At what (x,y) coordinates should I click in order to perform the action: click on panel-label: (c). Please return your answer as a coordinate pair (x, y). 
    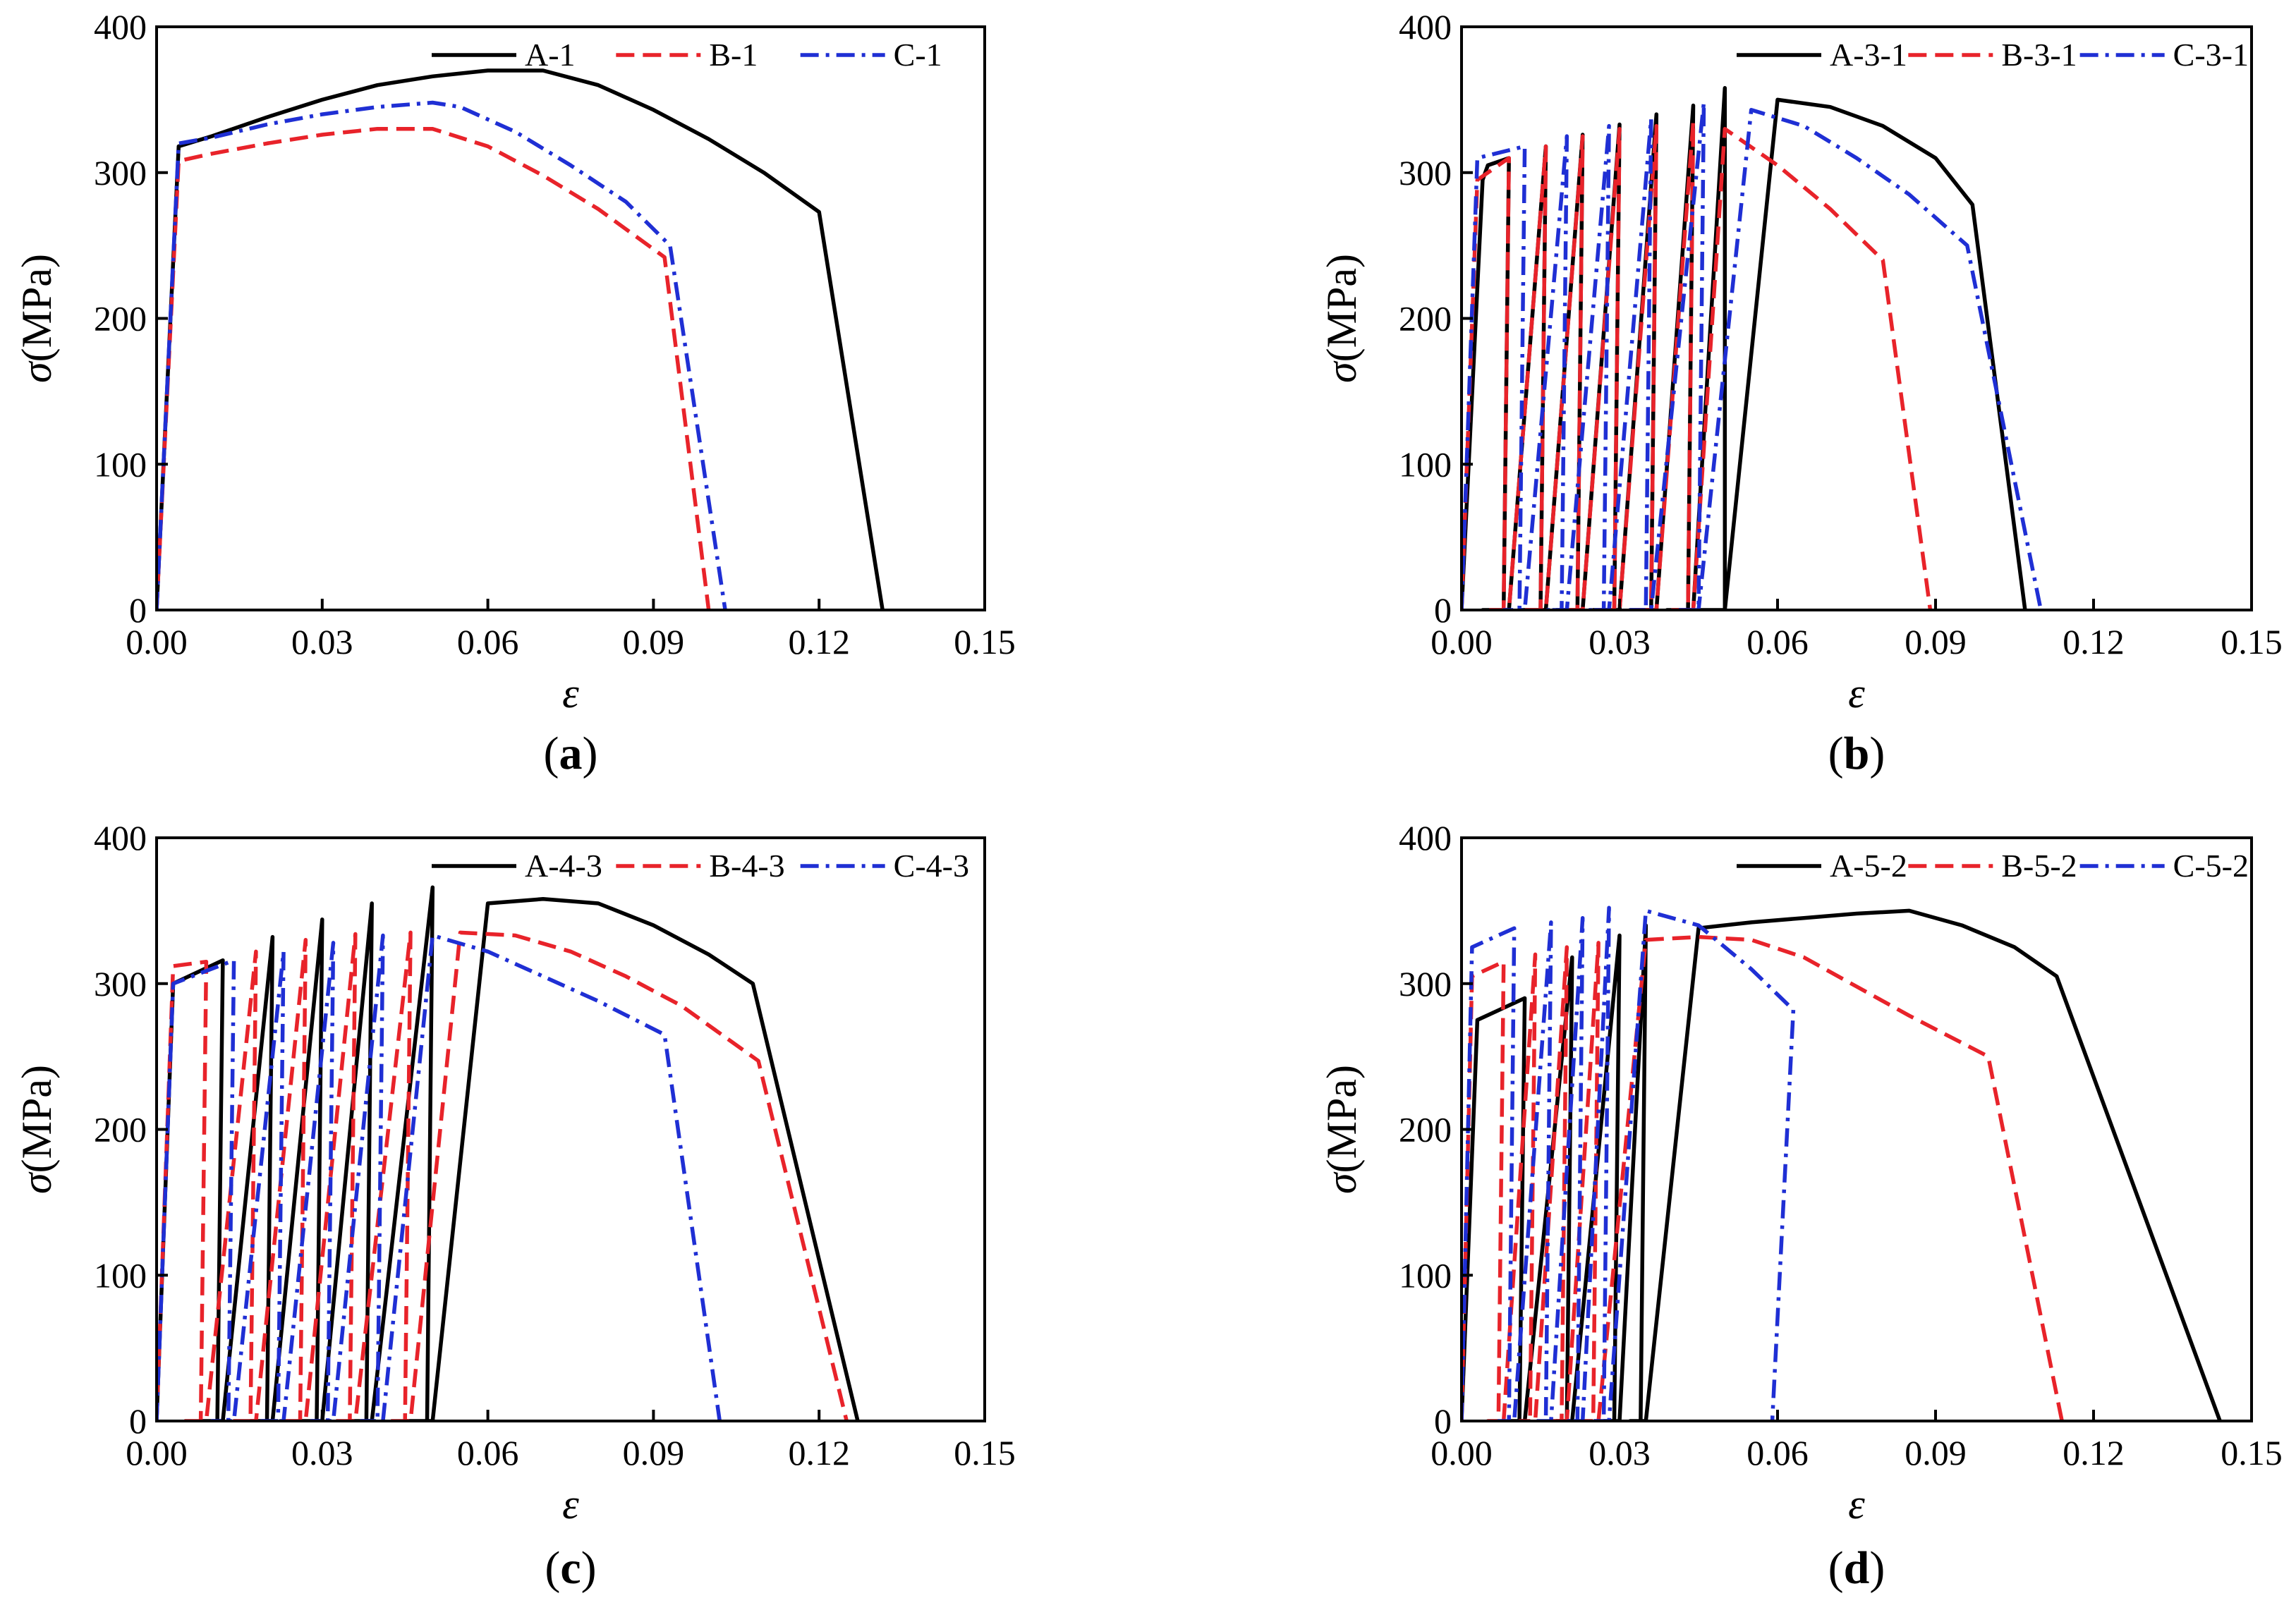
    Looking at the image, I should click on (570, 1568).